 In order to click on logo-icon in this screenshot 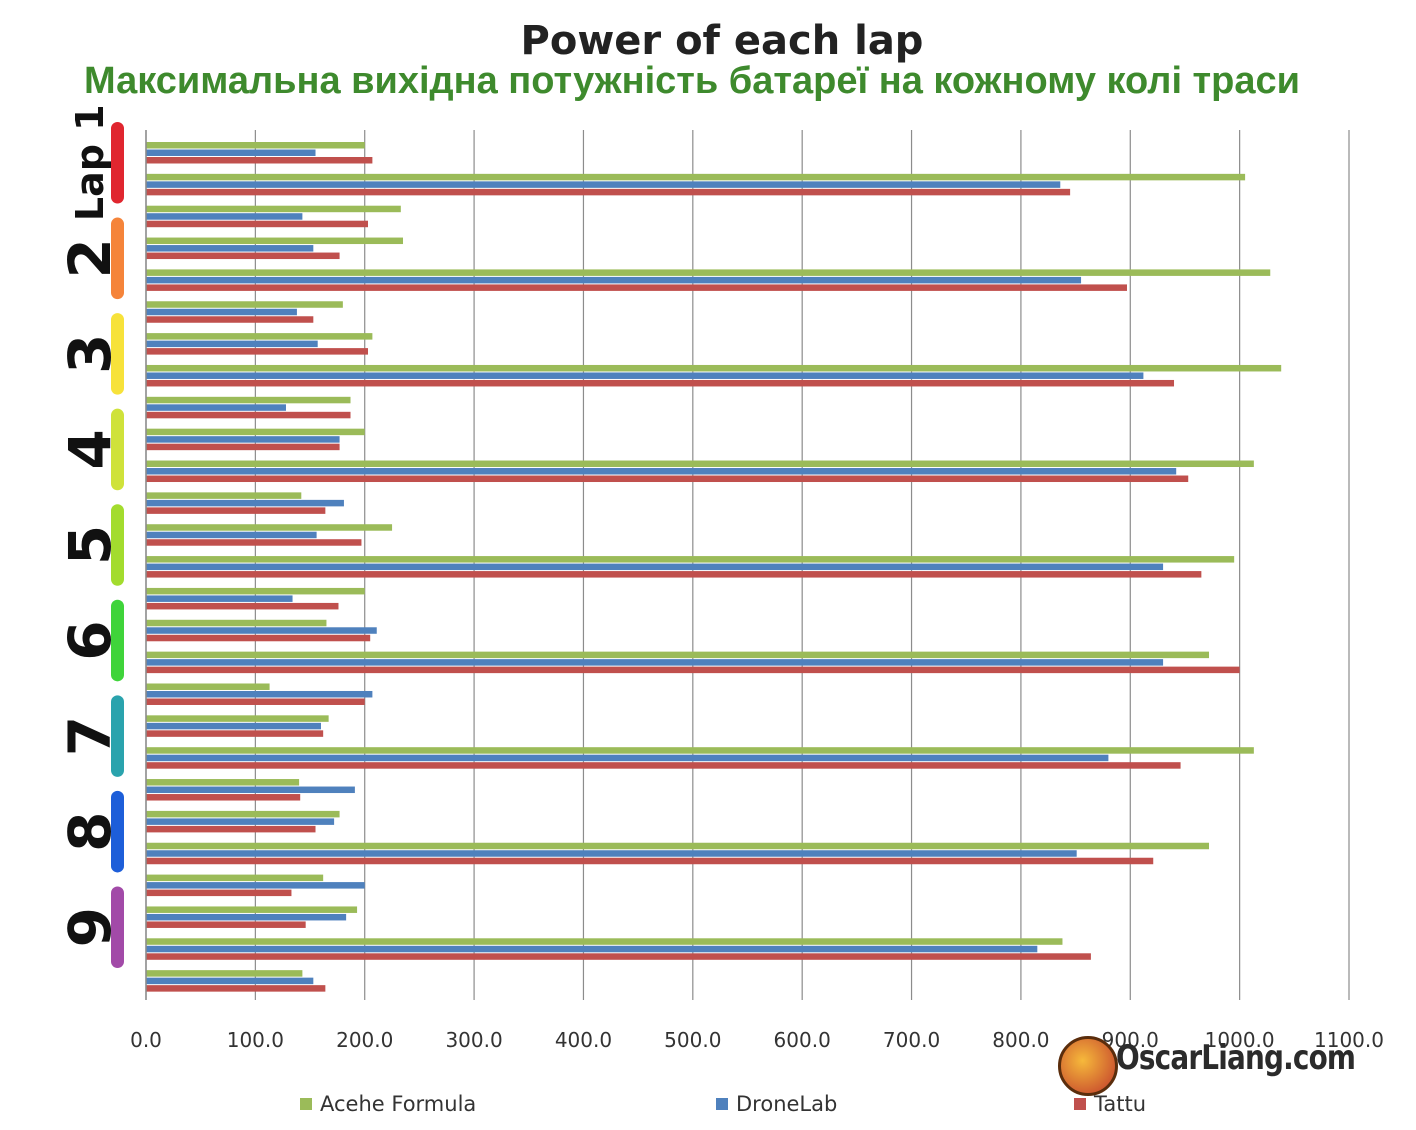, I will do `click(1088, 1066)`.